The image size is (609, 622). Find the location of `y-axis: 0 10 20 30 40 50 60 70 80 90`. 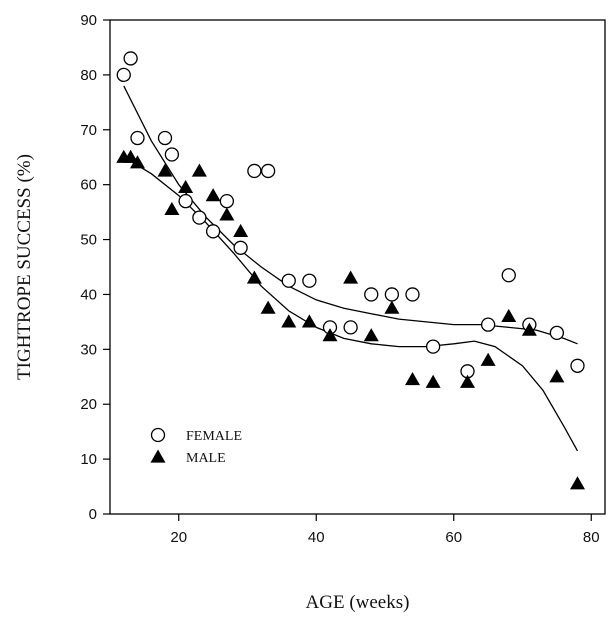

y-axis: 0 10 20 30 40 50 60 70 80 90 is located at coordinates (95, 267).